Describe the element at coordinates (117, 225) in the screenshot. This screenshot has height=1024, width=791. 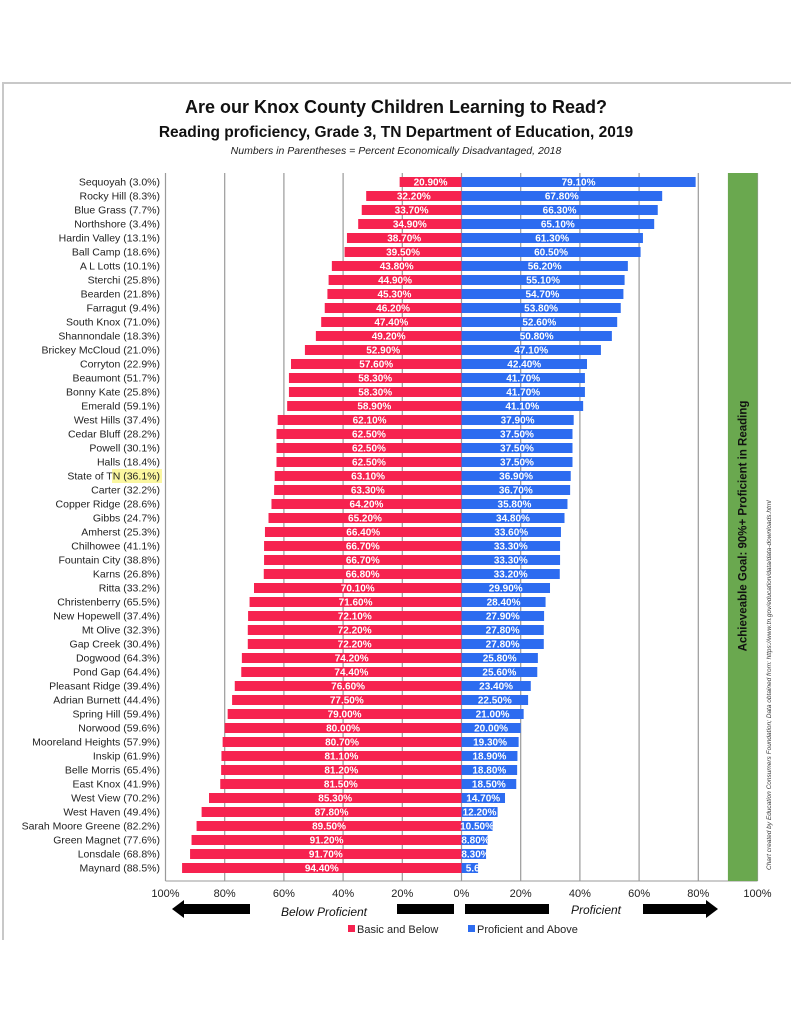
I see `category-label: Northshore (3.4%)` at that location.